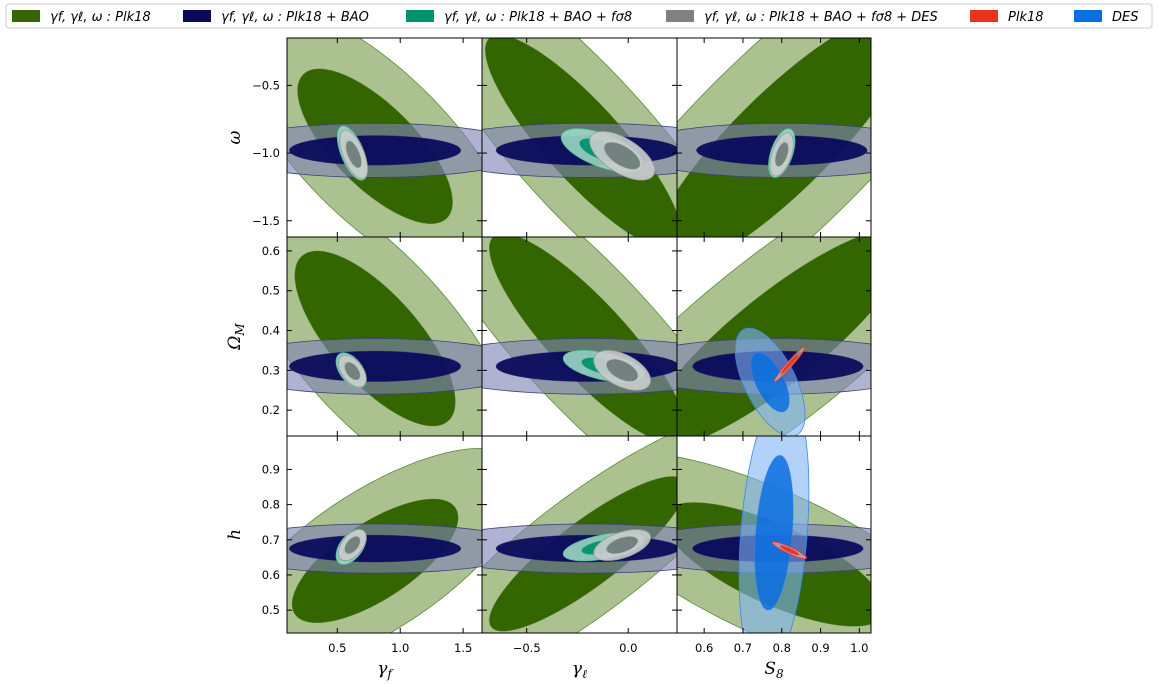 This screenshot has height=684, width=1158. I want to click on legend-label: γf, γℓ, ω : Plk18 + BAO + fσ8, so click(538, 17).